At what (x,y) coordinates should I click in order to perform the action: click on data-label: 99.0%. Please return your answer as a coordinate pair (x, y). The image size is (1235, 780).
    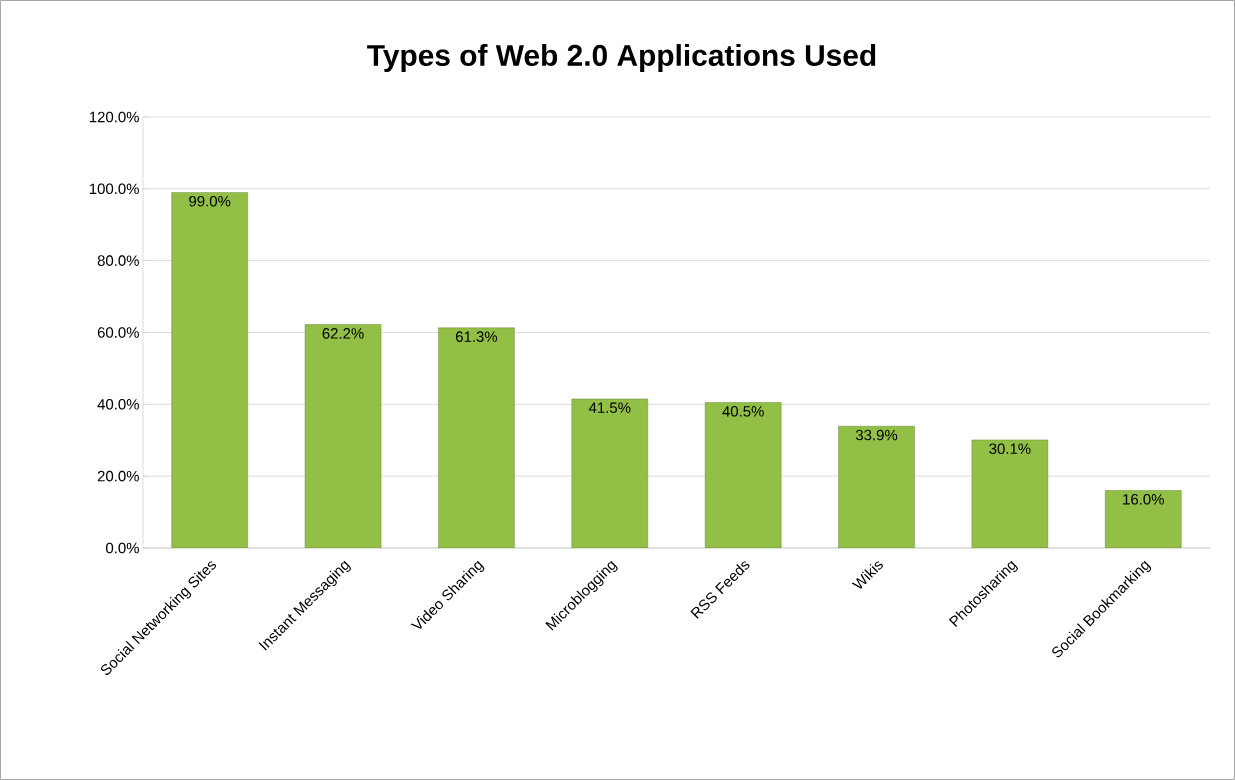
    Looking at the image, I should click on (210, 201).